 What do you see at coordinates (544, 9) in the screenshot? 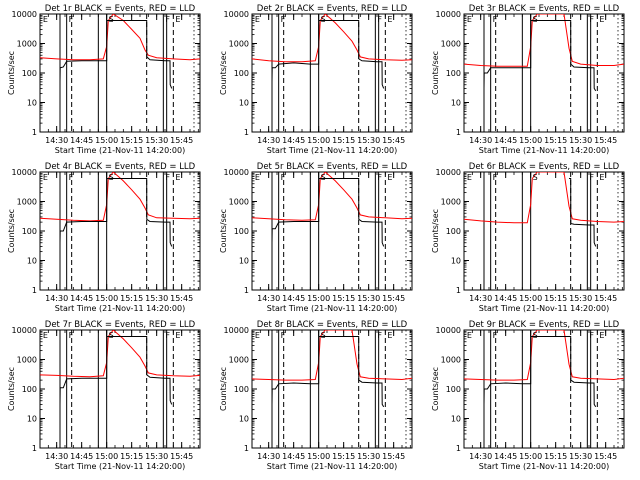
I see `panel-title: Det 3r BLACK = Events, RED = LLD` at bounding box center [544, 9].